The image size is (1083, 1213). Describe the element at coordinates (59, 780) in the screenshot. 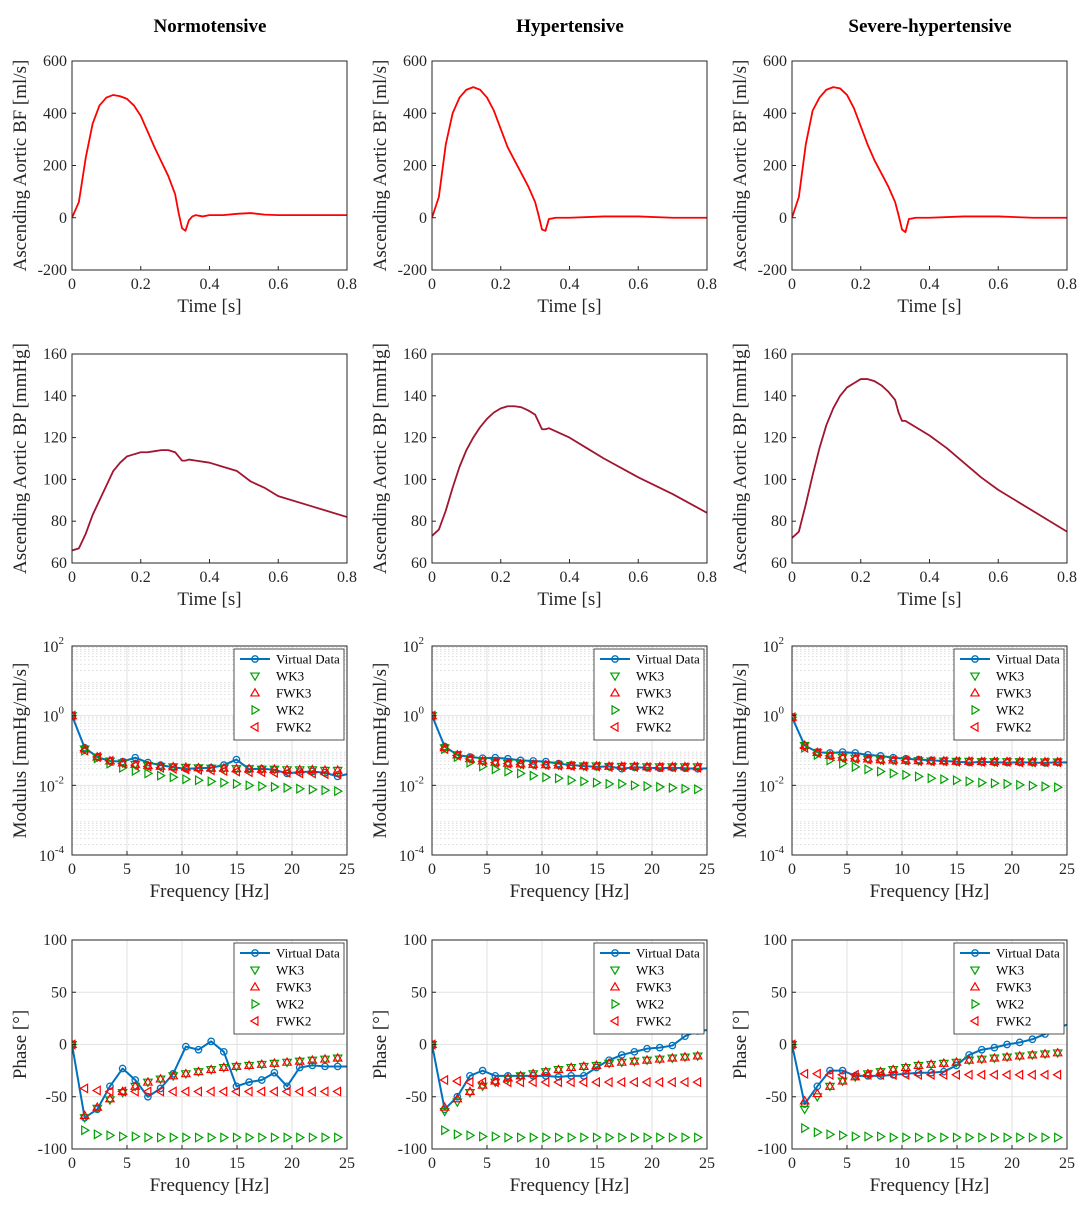

I see `y-tick-exponent: -2` at that location.